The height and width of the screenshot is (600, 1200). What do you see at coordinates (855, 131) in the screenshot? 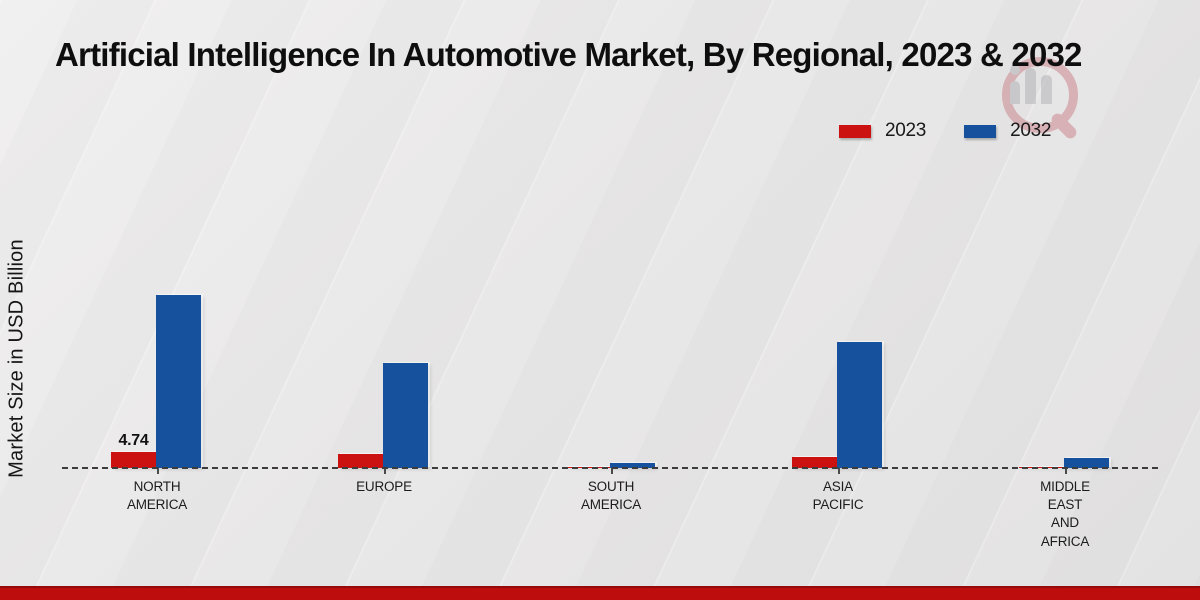
I see `legend-swatch-2023` at bounding box center [855, 131].